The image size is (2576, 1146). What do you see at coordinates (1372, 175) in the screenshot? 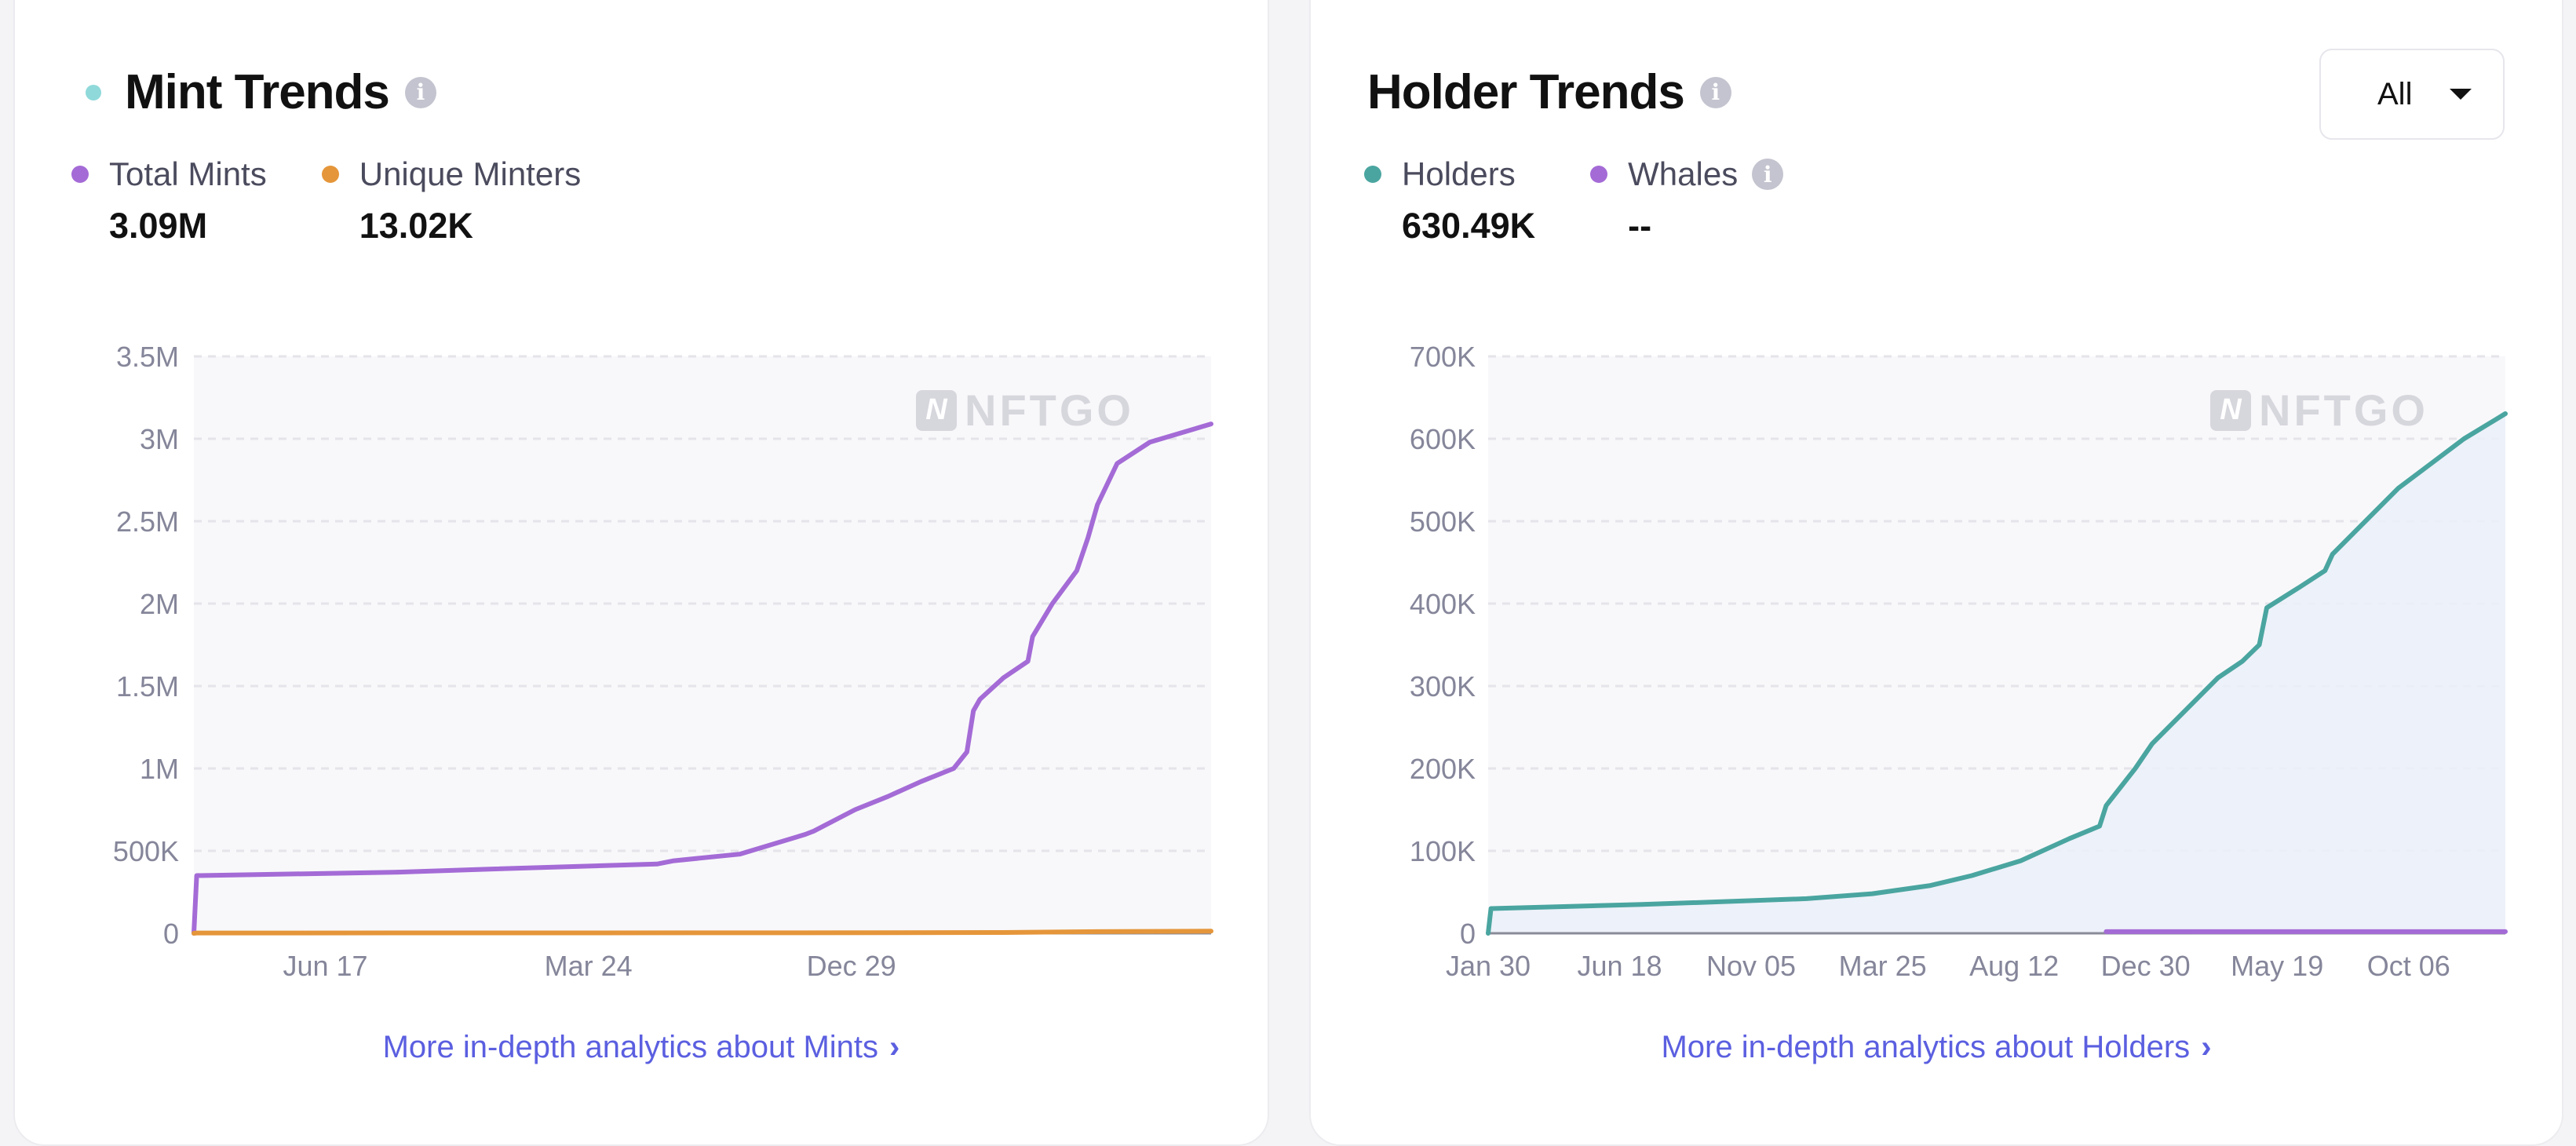
I see `holders-dot` at bounding box center [1372, 175].